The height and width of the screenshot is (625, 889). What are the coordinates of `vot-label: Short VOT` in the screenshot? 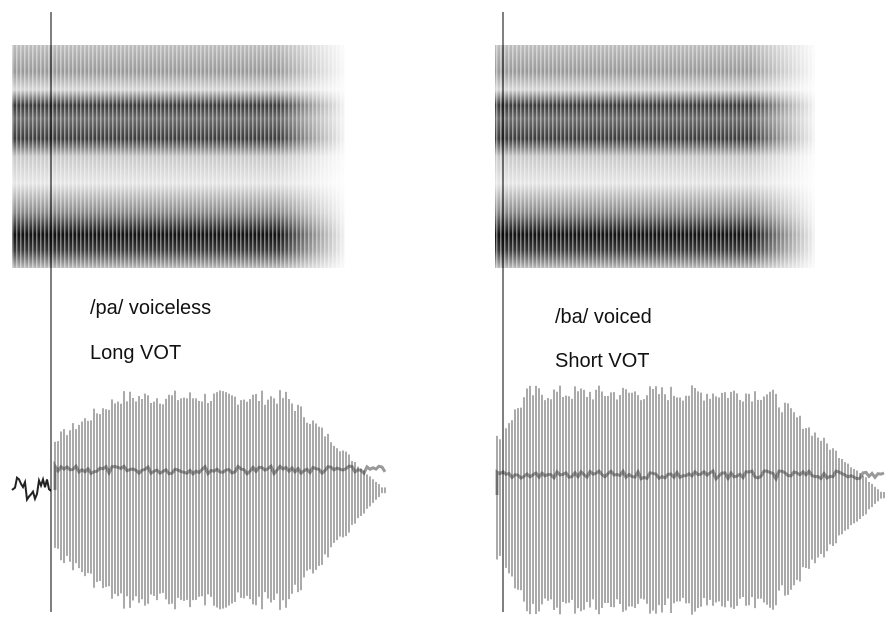 It's located at (602, 361).